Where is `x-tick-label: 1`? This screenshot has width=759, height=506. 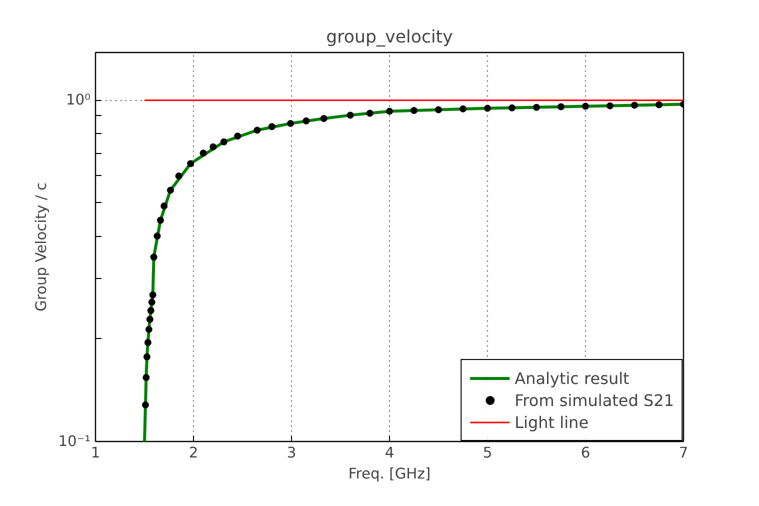 x-tick-label: 1 is located at coordinates (95, 453).